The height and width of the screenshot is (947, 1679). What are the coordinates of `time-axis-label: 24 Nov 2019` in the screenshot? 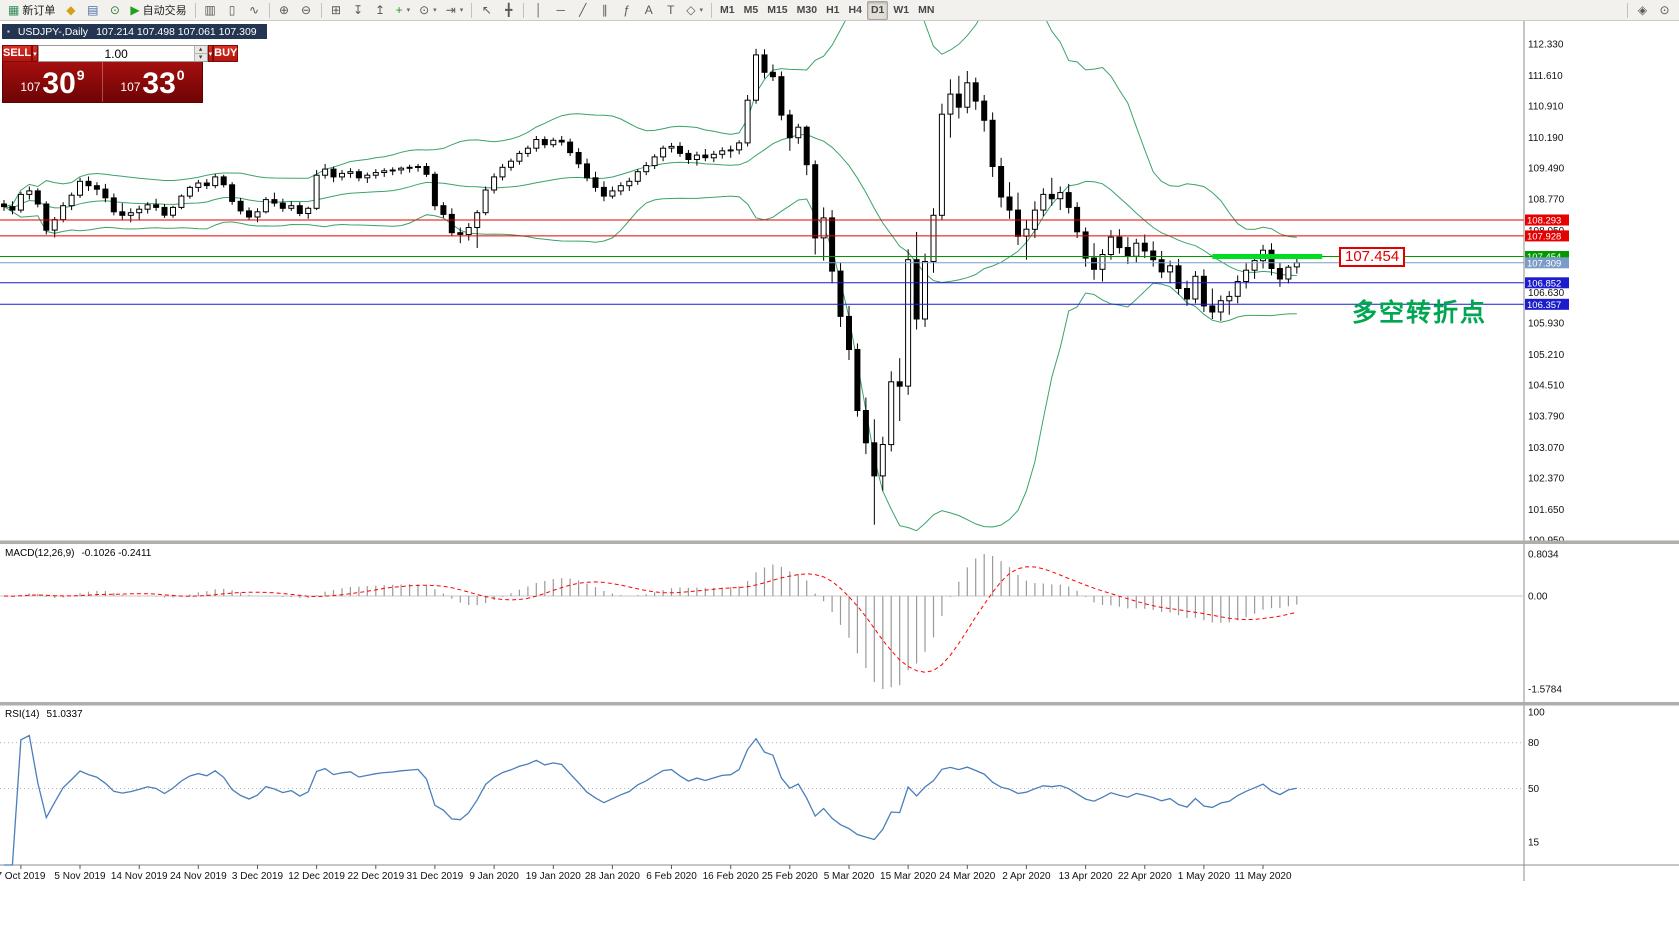 It's located at (198, 876).